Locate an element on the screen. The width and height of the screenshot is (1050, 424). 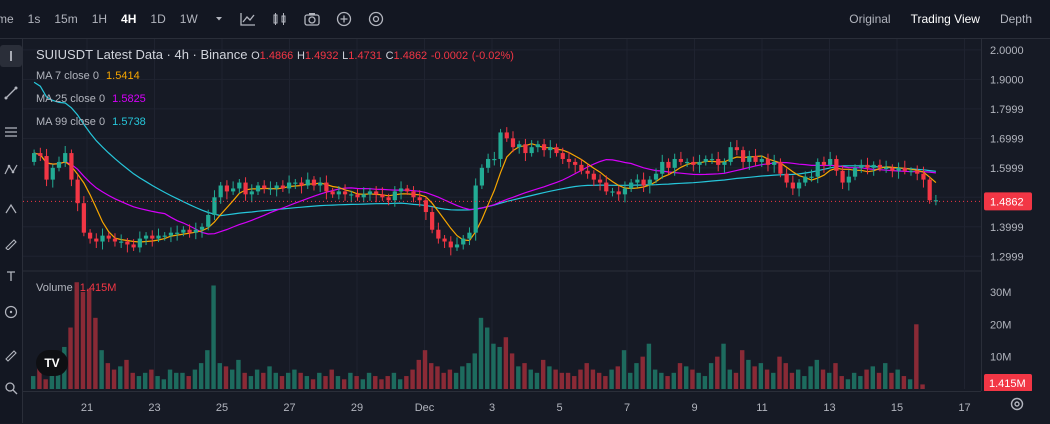
crosshair-circle-icon is located at coordinates (376, 19).